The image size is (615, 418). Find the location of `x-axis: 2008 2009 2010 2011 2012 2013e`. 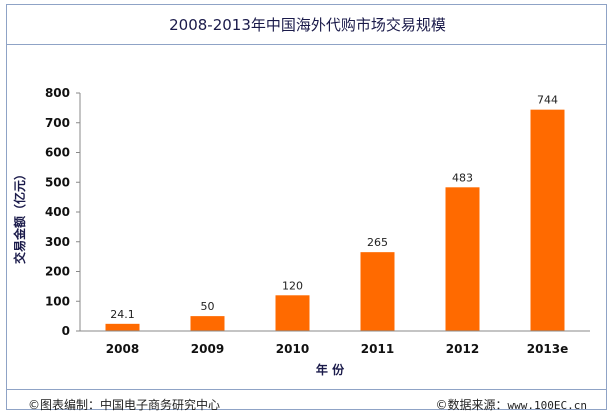

x-axis: 2008 2009 2010 2011 2012 2013e is located at coordinates (337, 349).